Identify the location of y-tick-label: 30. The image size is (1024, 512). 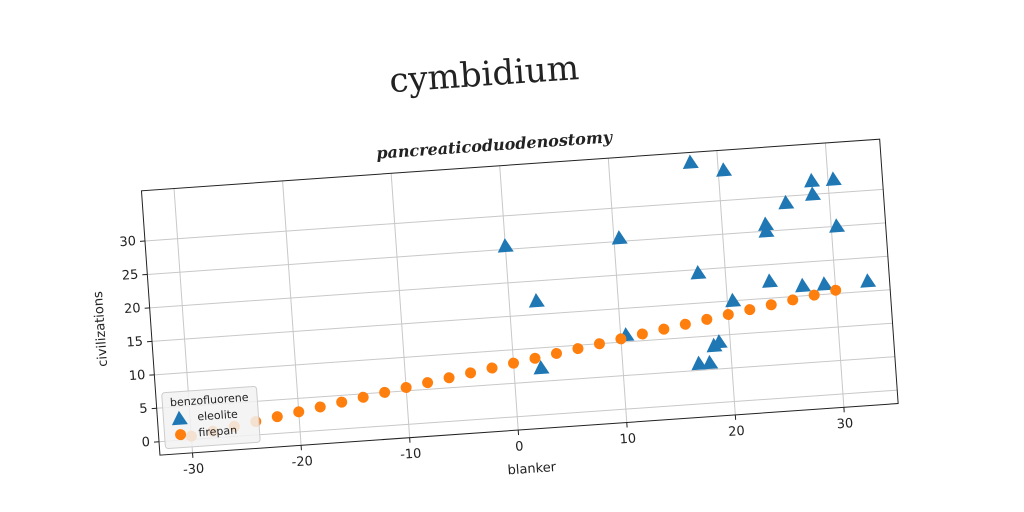
(128, 242).